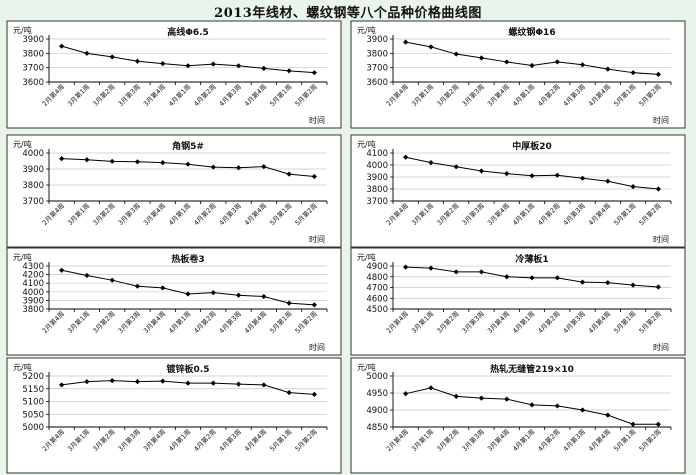 The width and height of the screenshot is (696, 475). What do you see at coordinates (377, 154) in the screenshot?
I see `y-tick-label: 4100` at bounding box center [377, 154].